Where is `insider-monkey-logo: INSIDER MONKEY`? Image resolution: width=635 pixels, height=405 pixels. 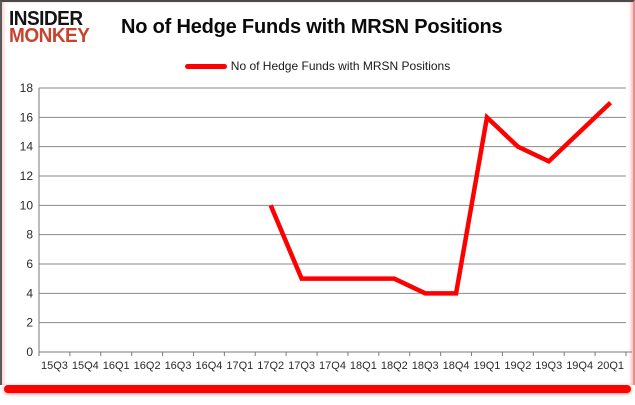 insider-monkey-logo: INSIDER MONKEY is located at coordinates (61, 27).